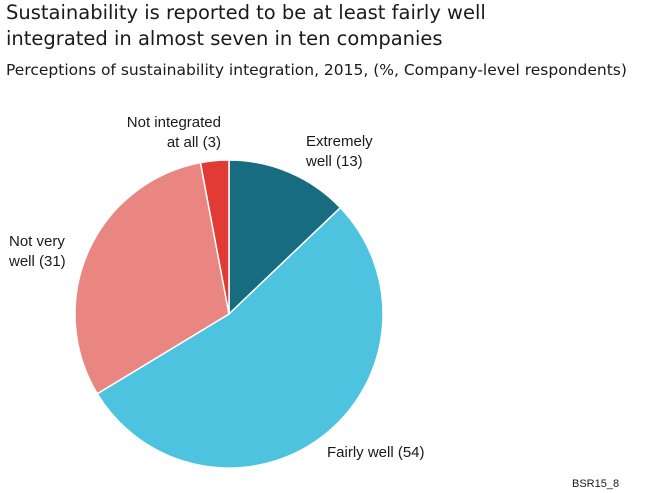  Describe the element at coordinates (37, 261) in the screenshot. I see `slice-label-2-line-1: well (31)` at that location.